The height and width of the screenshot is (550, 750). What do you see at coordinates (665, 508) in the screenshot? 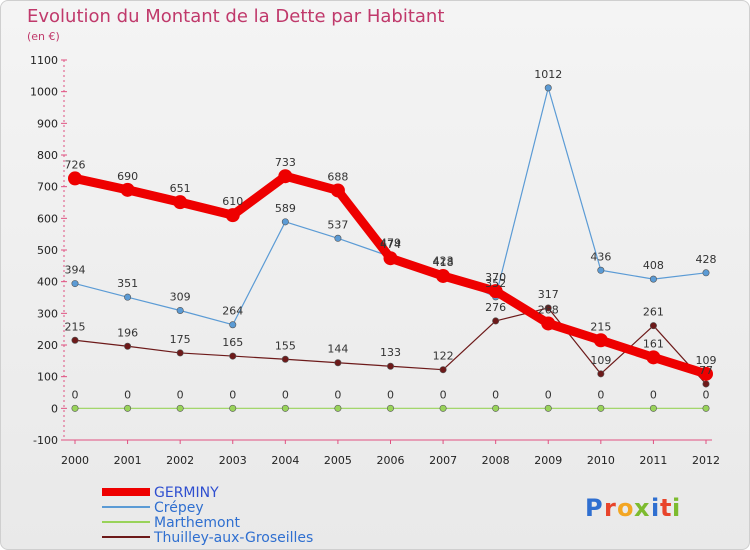
I see `logo-letter: t` at bounding box center [665, 508].